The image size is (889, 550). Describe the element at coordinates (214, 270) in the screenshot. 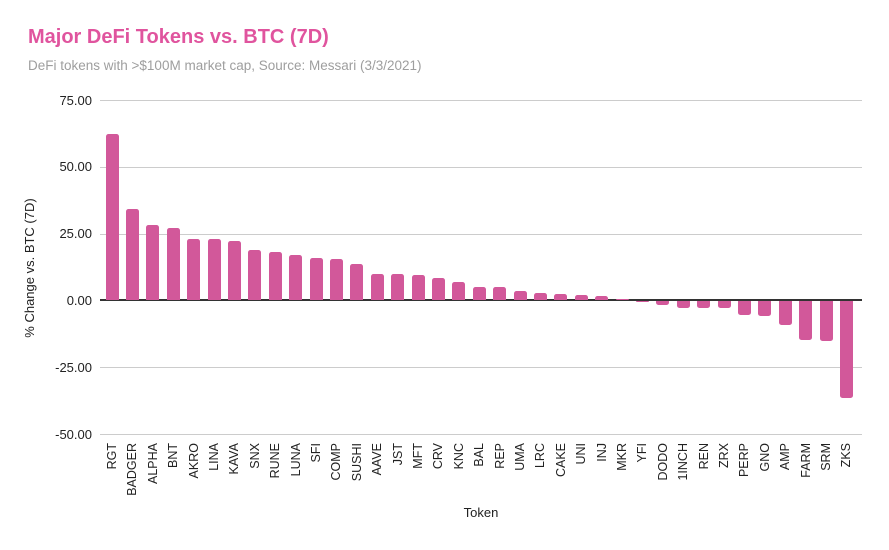

I see `bar-lina` at that location.